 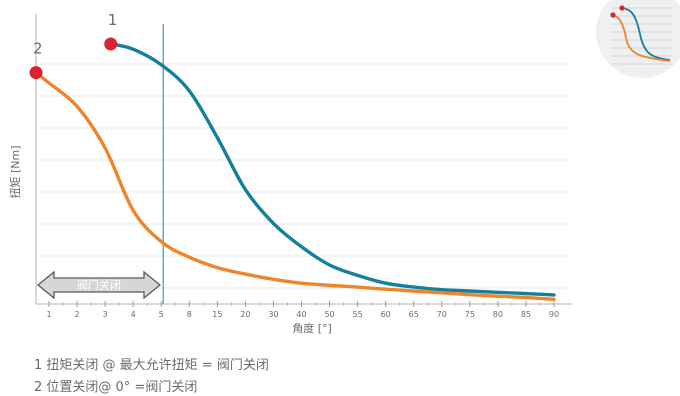 What do you see at coordinates (15, 171) in the screenshot?
I see `y-axis-label: 扭矩 [Nm]` at bounding box center [15, 171].